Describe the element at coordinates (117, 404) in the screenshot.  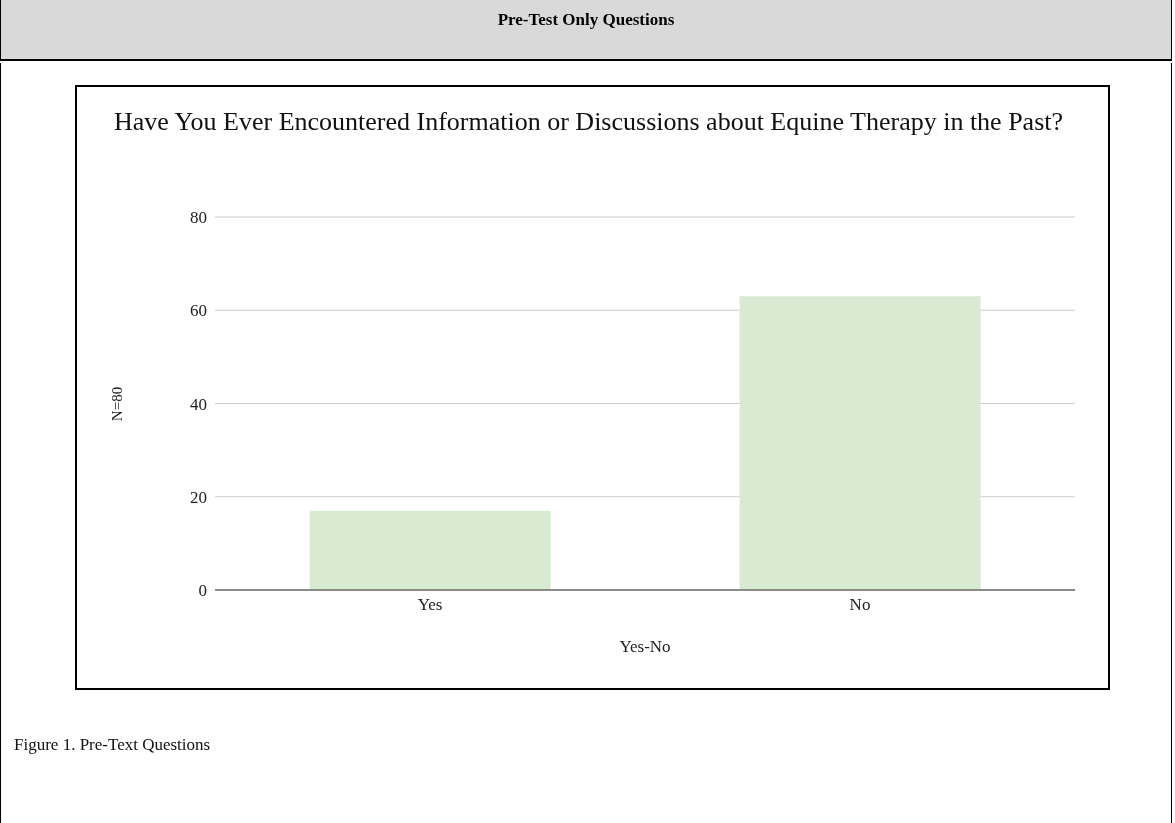
I see `y-axis-title: N=80` at that location.